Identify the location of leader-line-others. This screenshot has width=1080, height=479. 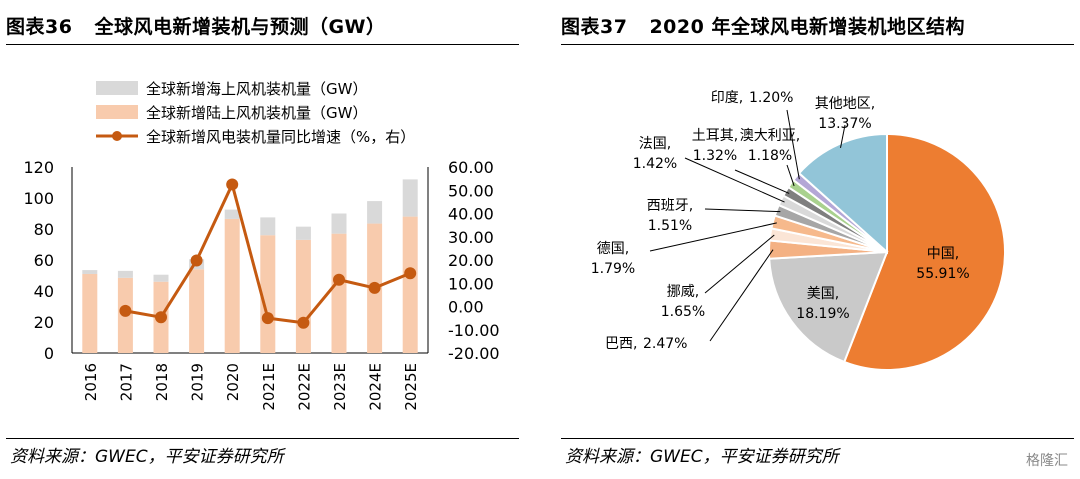
(843, 136).